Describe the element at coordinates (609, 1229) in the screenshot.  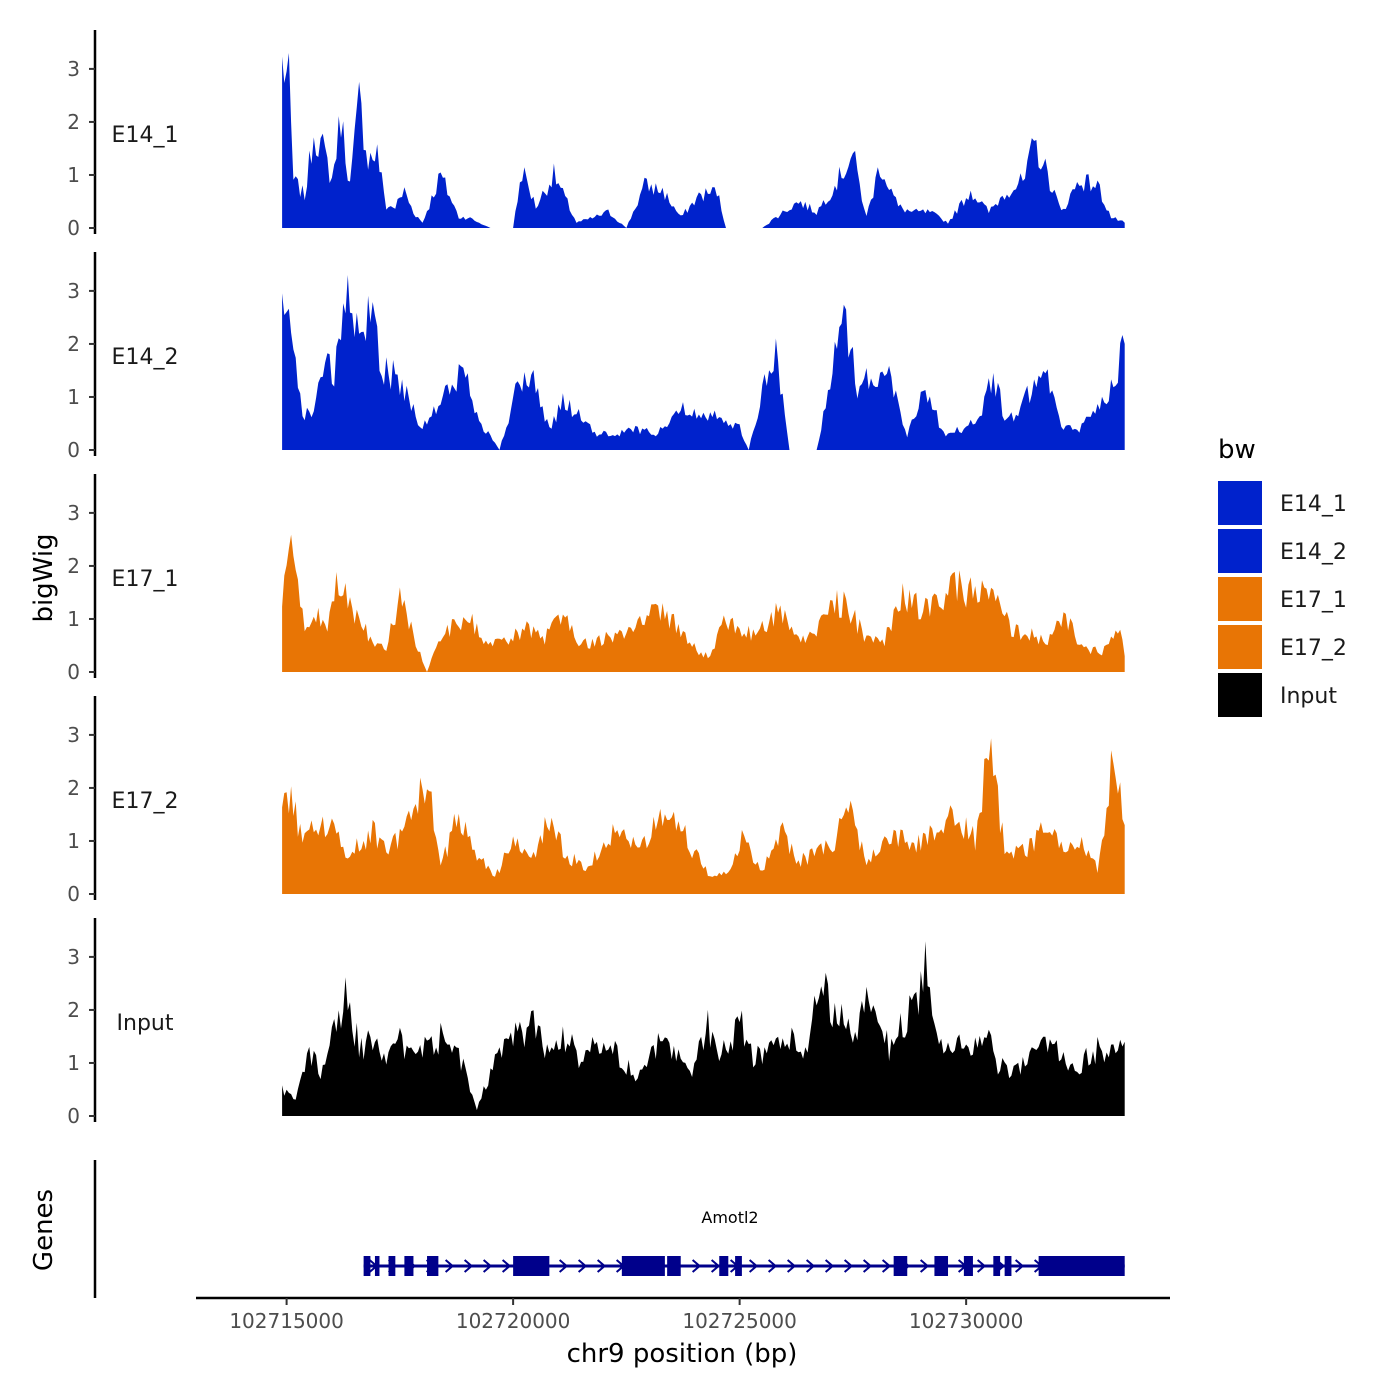
I see `gene-track-panel: Amotl2` at that location.